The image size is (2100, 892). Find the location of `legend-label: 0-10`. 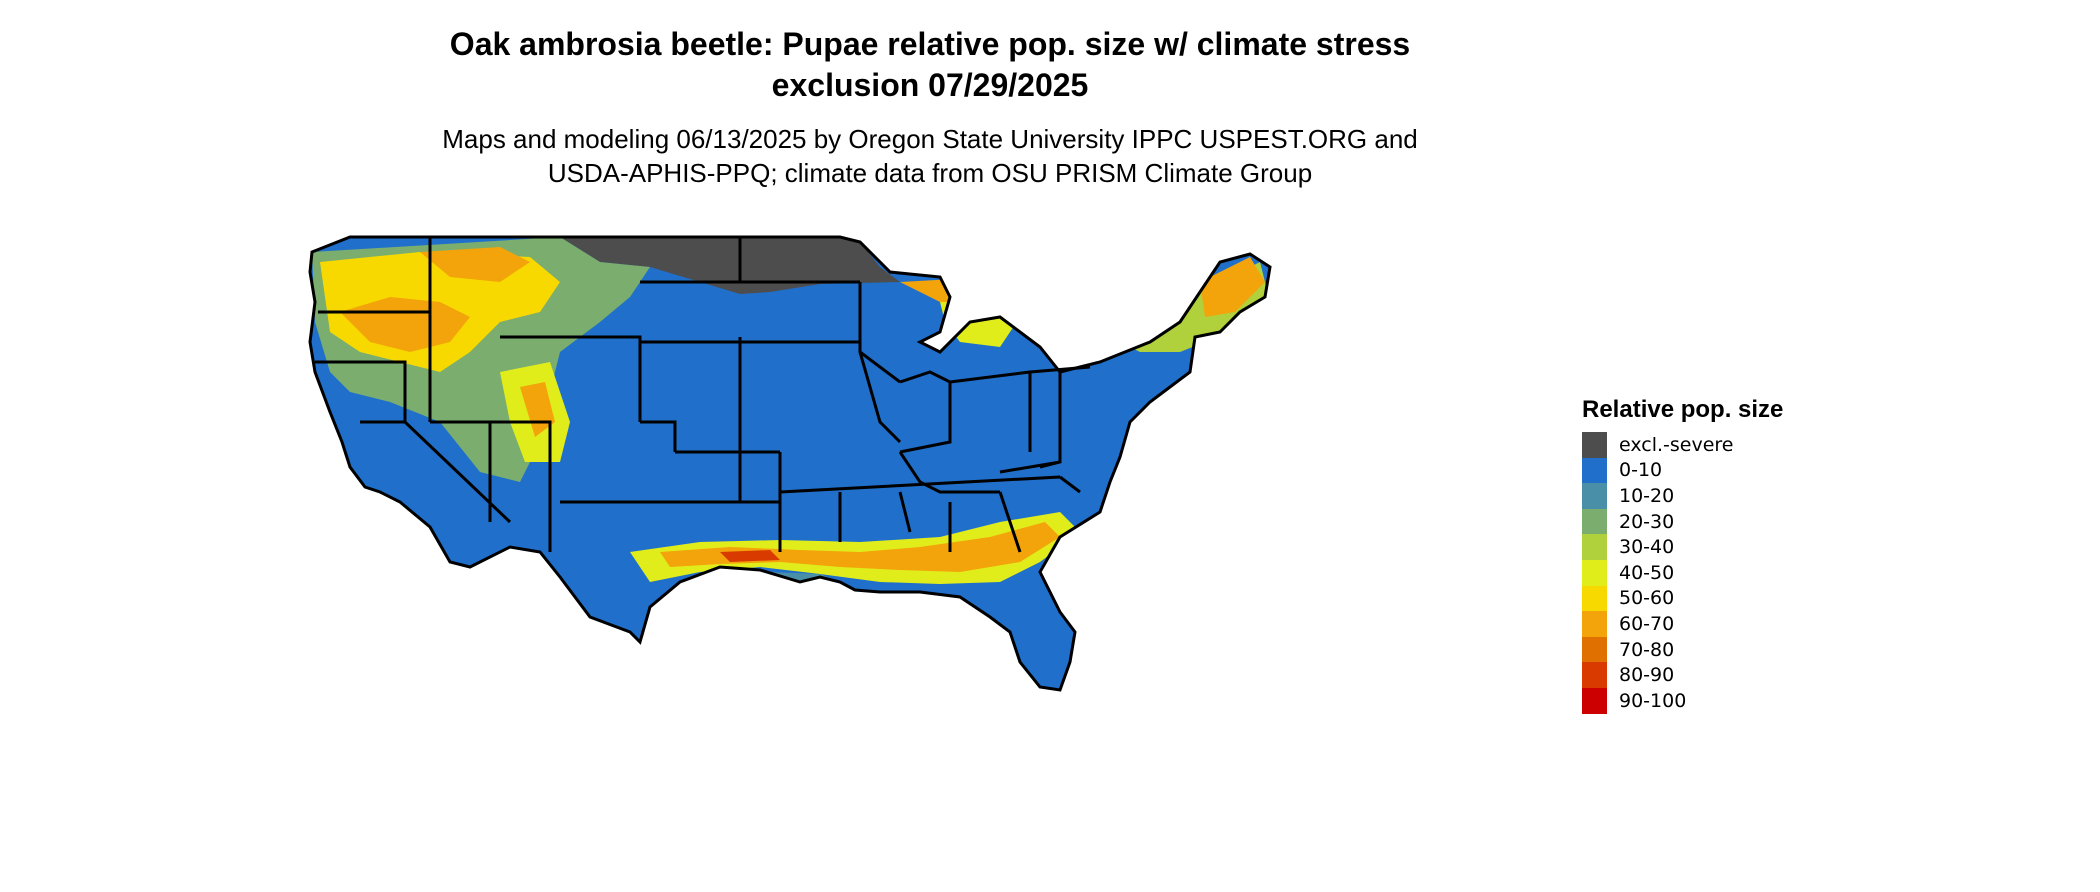

legend-label: 0-10 is located at coordinates (1641, 470).